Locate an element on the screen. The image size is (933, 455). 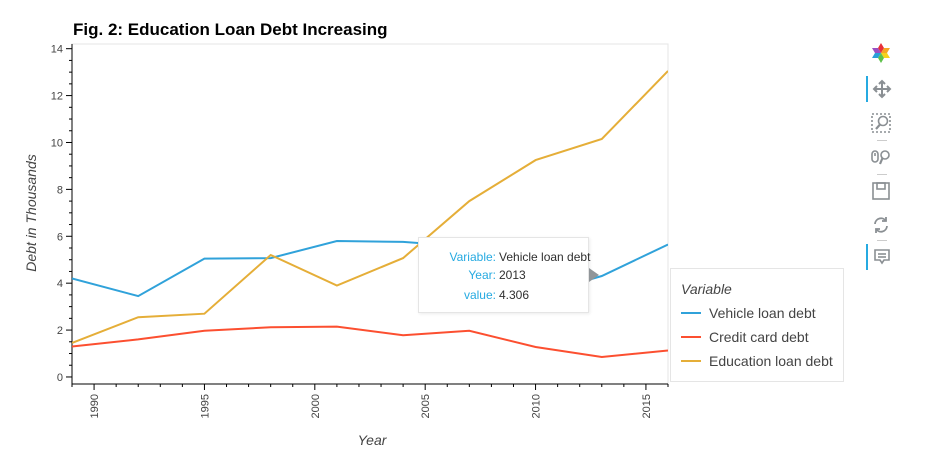
y-tick-label: 10 is located at coordinates (57, 143).